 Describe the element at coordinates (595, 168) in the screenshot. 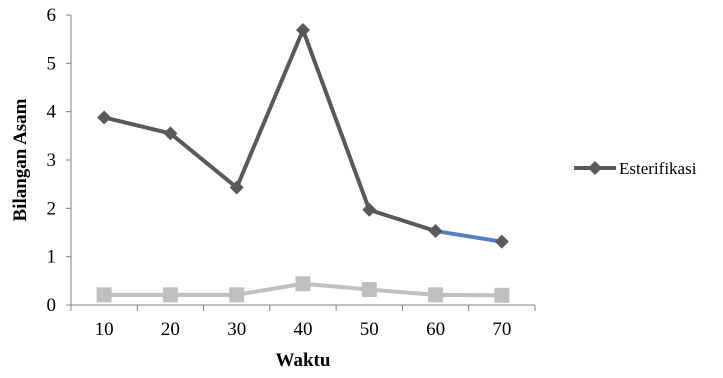

I see `legend-diamond-marker` at that location.